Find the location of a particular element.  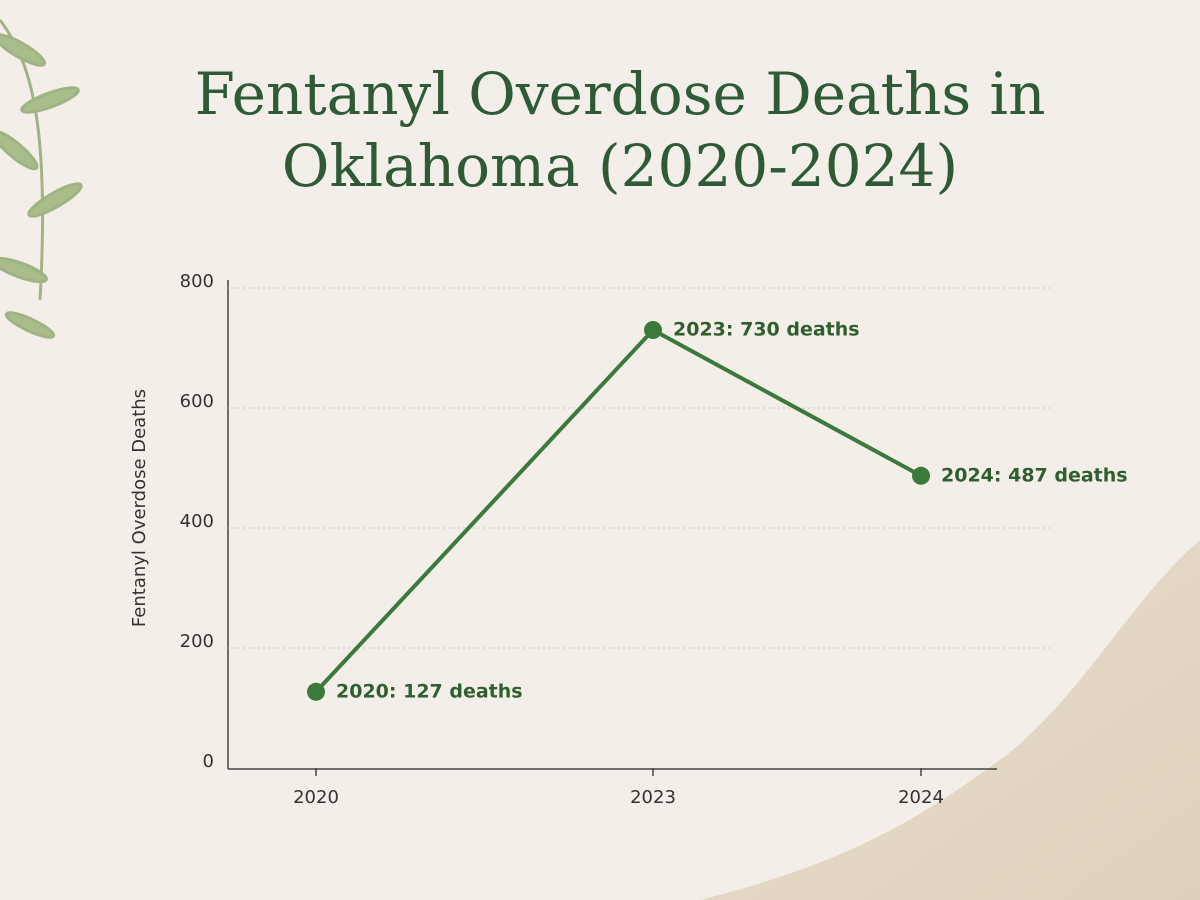

y-tick-label: 200 is located at coordinates (197, 641).